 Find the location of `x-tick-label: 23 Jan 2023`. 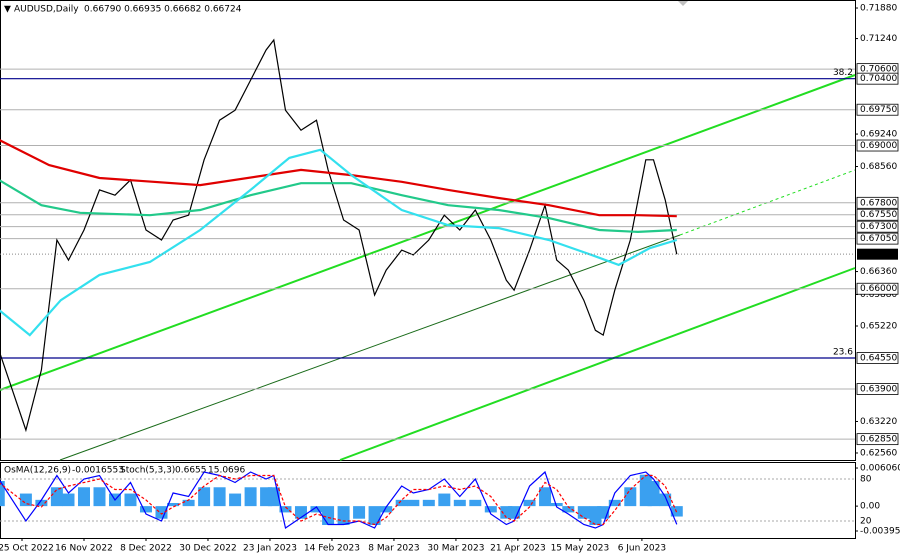

x-tick-label: 23 Jan 2023 is located at coordinates (270, 549).